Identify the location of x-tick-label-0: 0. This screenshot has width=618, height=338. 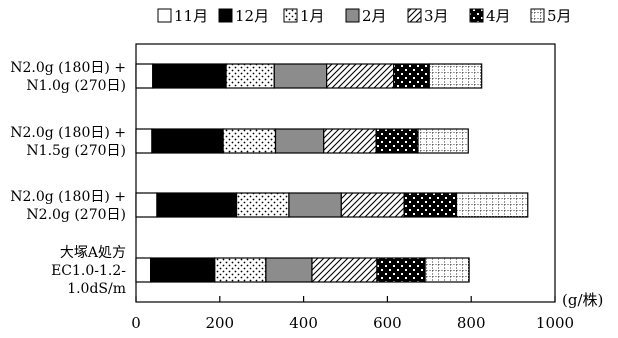
(136, 323).